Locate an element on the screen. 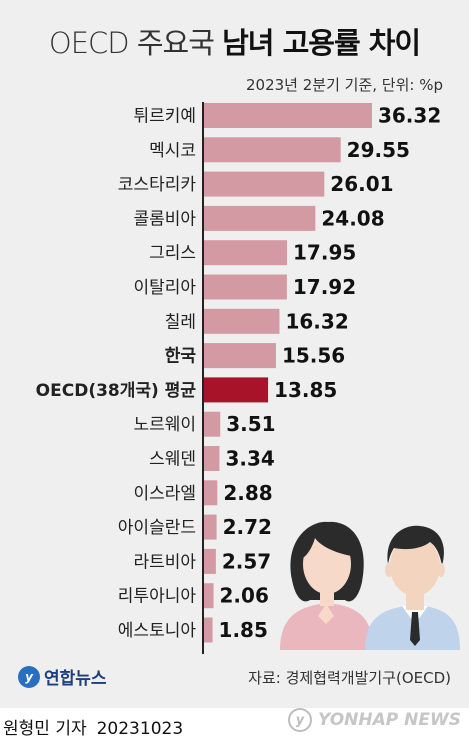 This screenshot has height=750, width=469. yonhap-watermark: y YONHAP NEWS is located at coordinates (374, 720).